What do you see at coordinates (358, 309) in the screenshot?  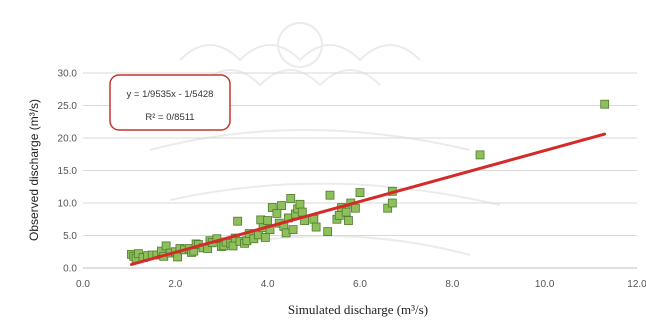 I see `x-axis-title: Simulated discharge (m³/s)` at bounding box center [358, 309].